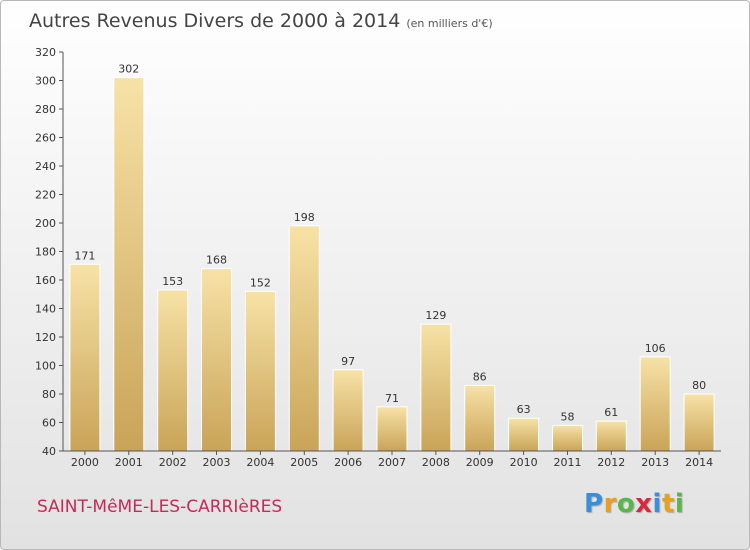  Describe the element at coordinates (392, 398) in the screenshot. I see `data-label-2007: 71` at that location.